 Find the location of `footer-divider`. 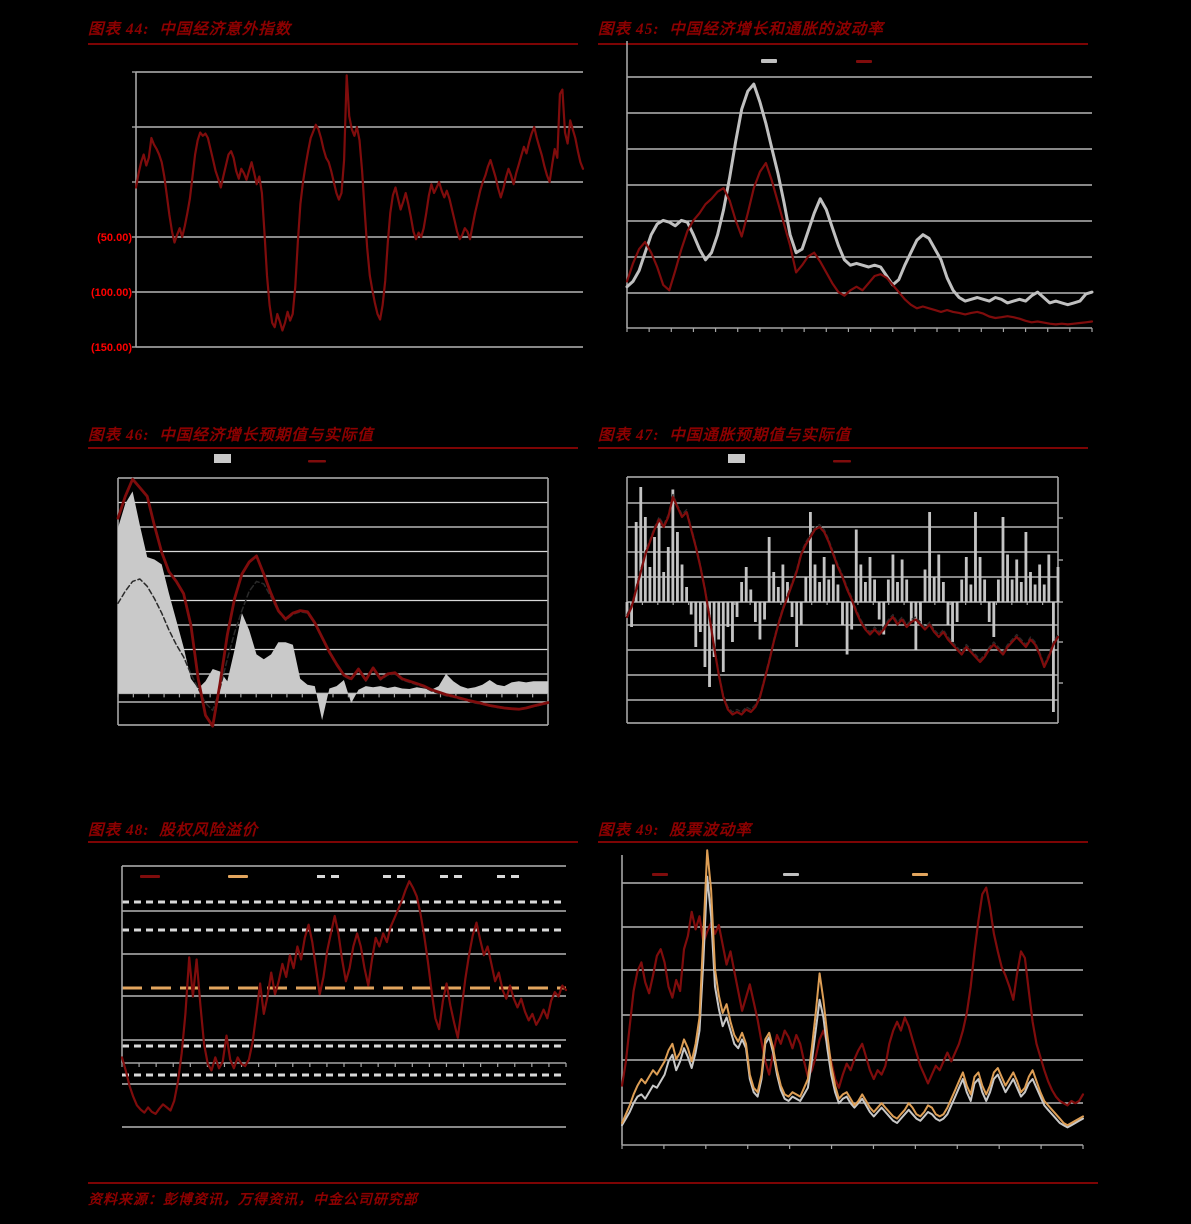

footer-divider is located at coordinates (593, 1183).